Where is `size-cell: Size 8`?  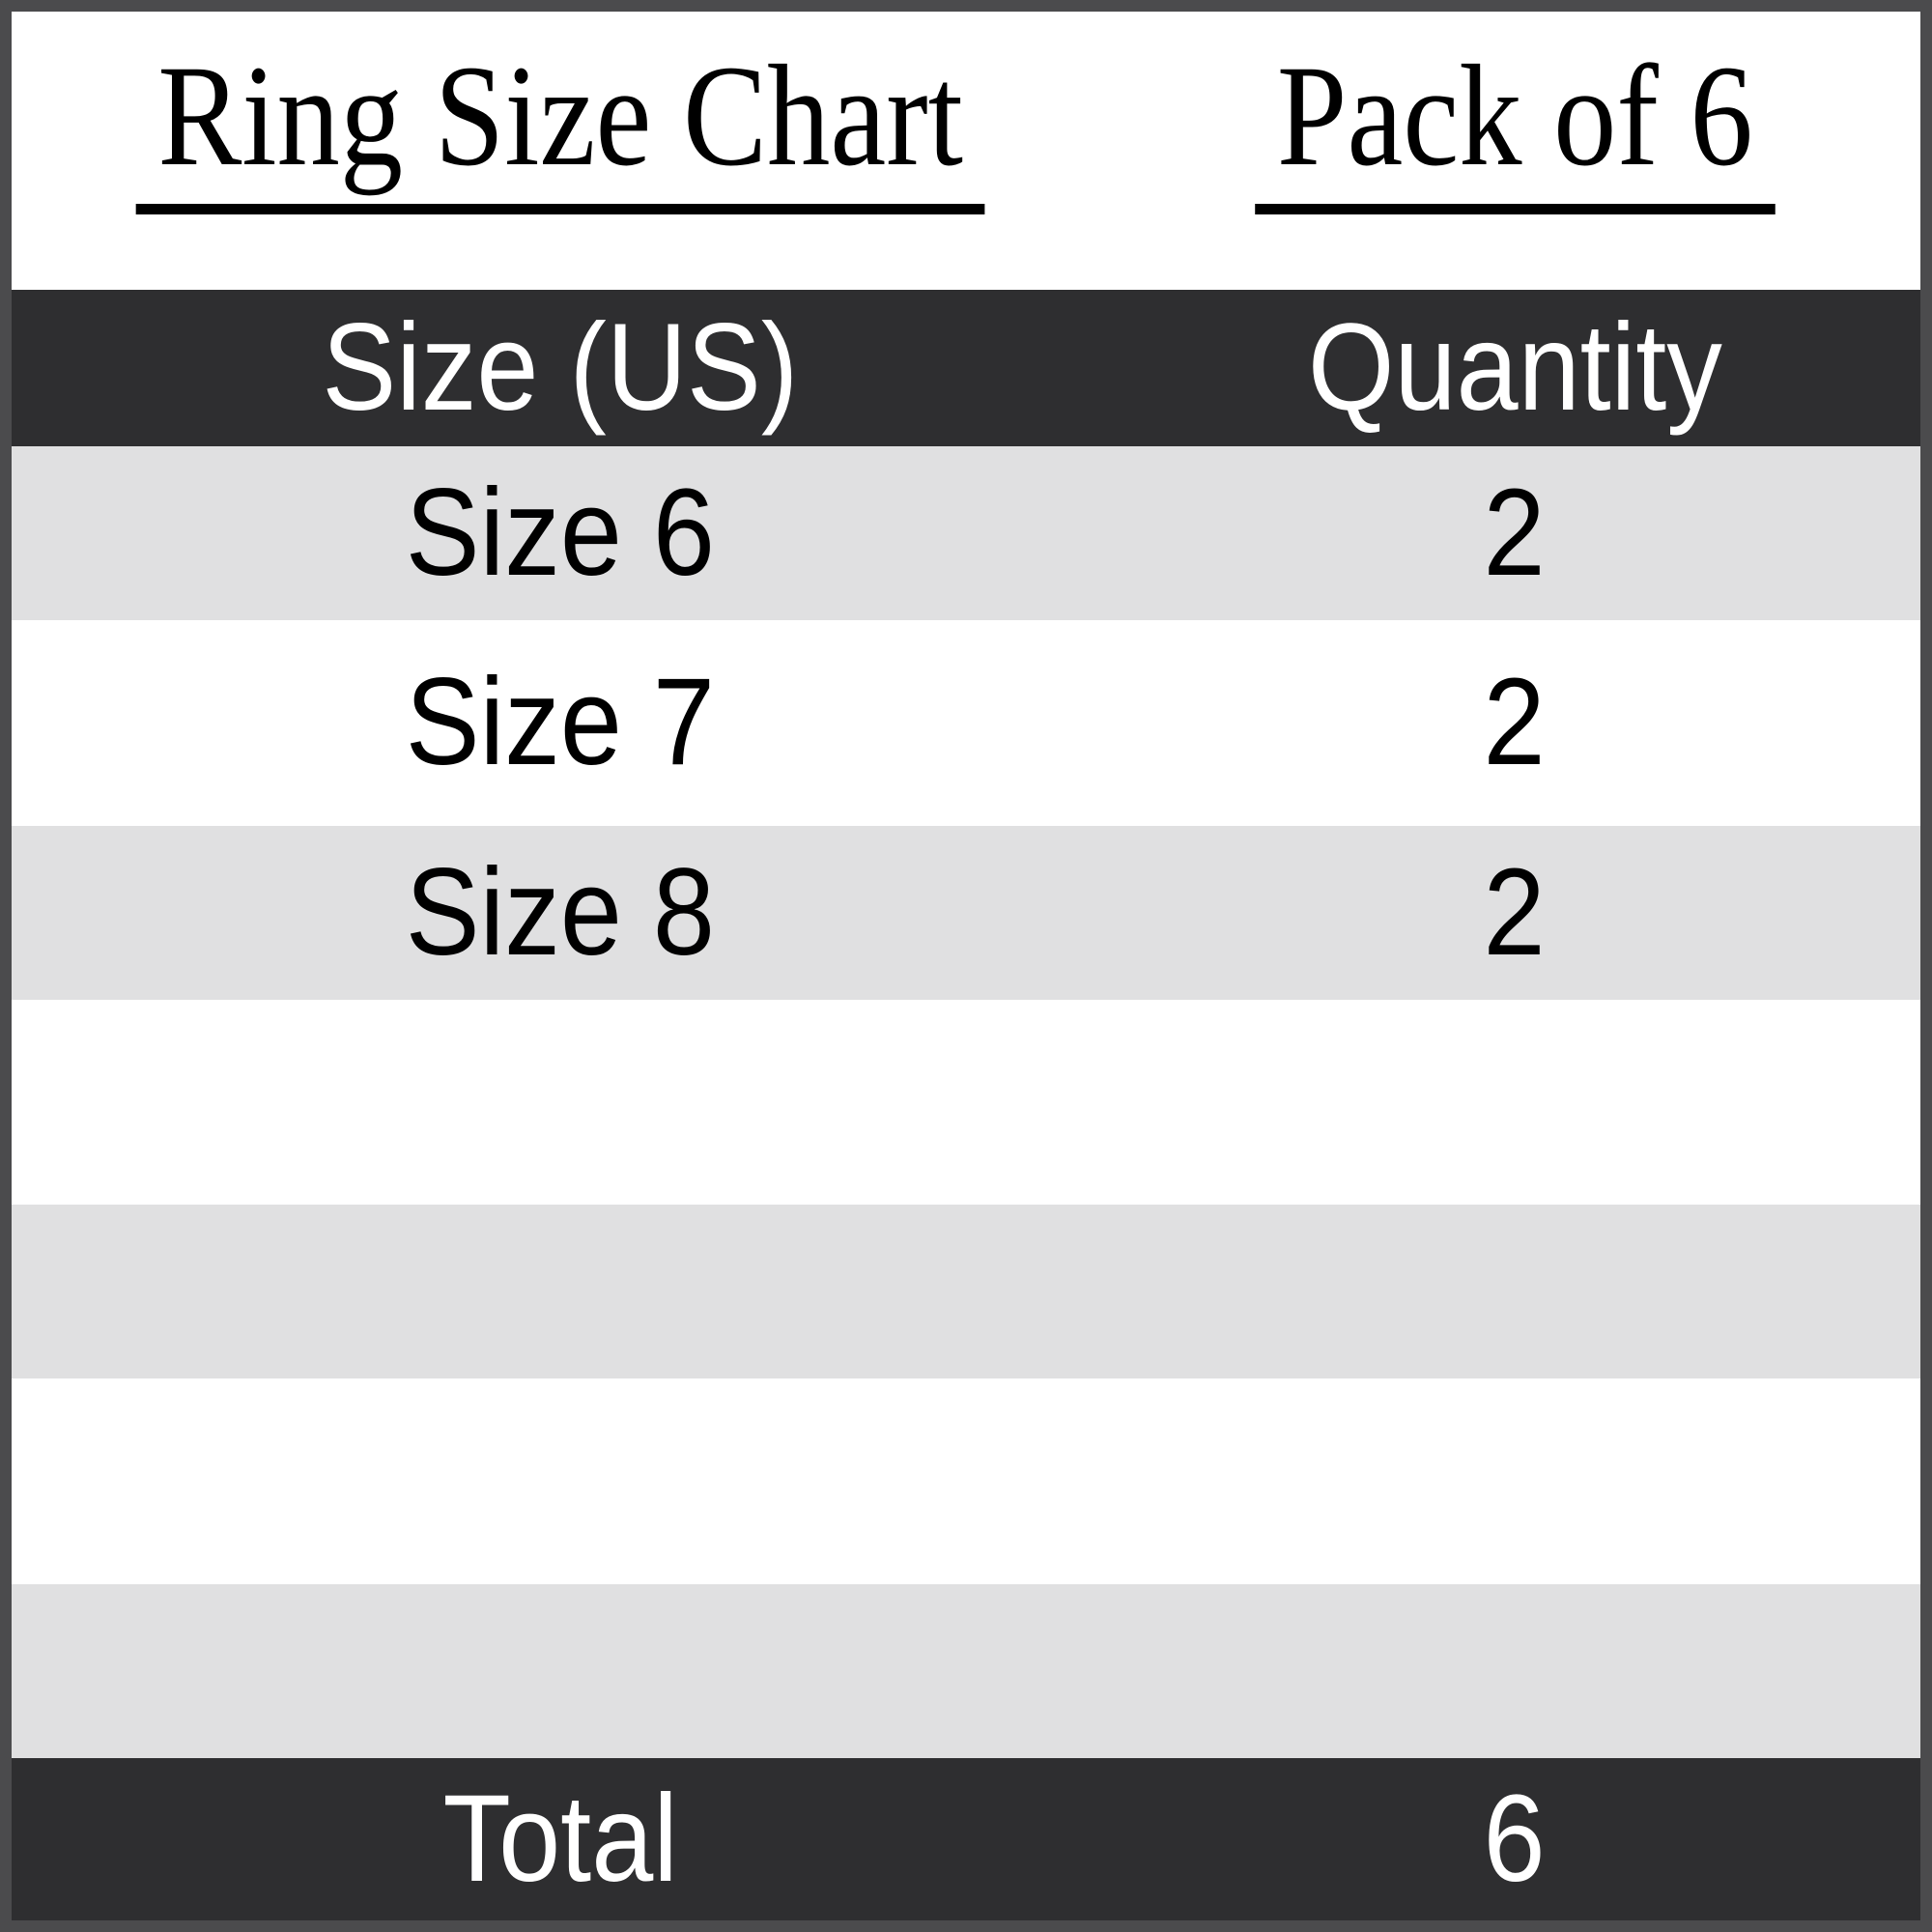 size-cell: Size 8 is located at coordinates (560, 913).